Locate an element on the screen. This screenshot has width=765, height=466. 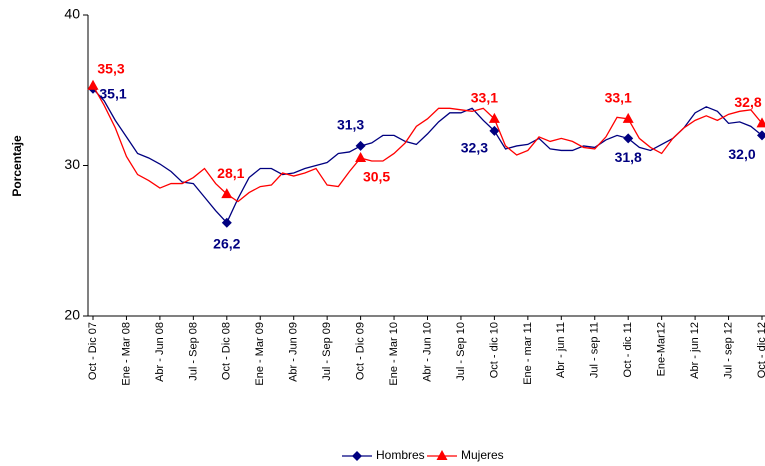
x-tick-label: Ene-Mar12 is located at coordinates (662, 349).